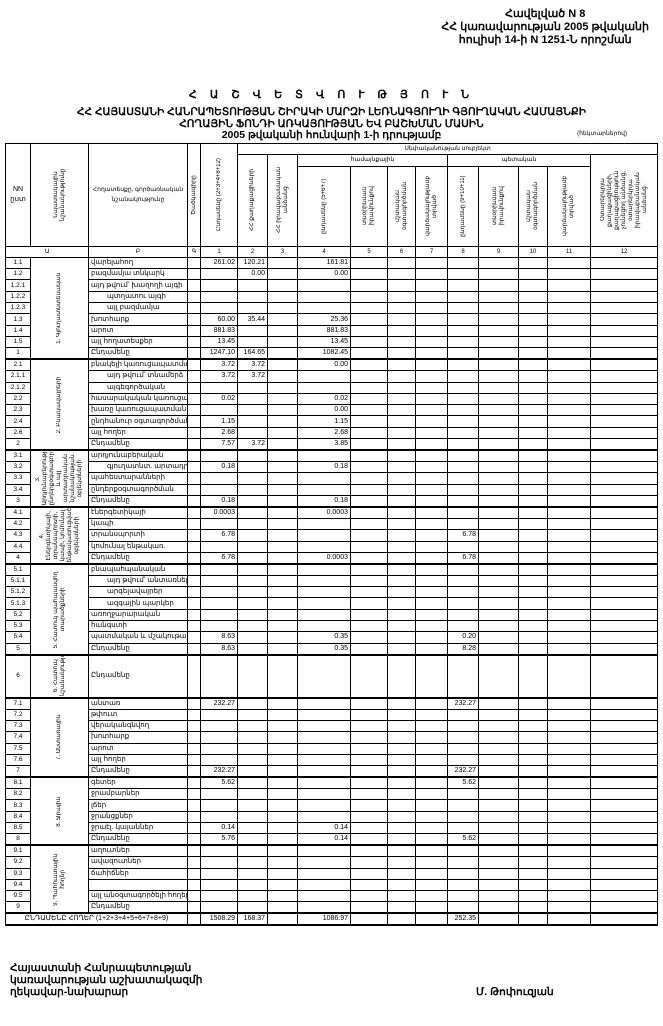 The width and height of the screenshot is (663, 1026). Describe the element at coordinates (138, 760) in the screenshot. I see `row-name: այլ հողեր` at that location.